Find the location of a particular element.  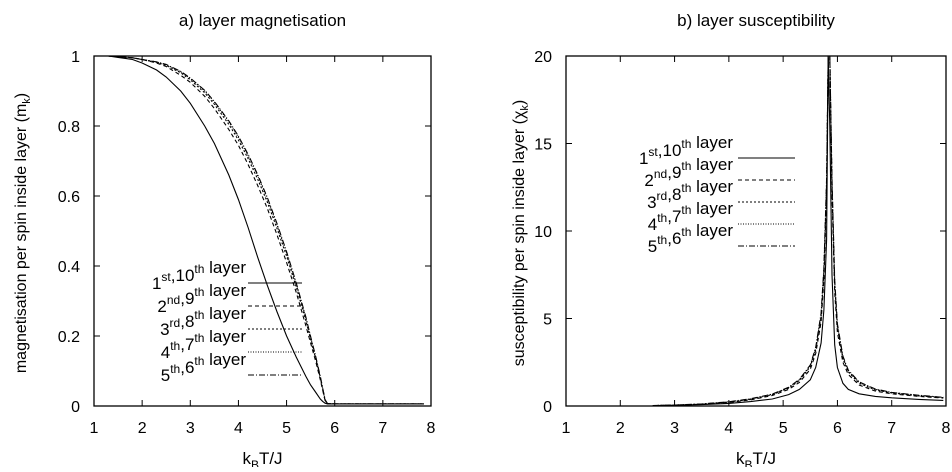

chart-title: b) layer susceptibility is located at coordinates (756, 20).